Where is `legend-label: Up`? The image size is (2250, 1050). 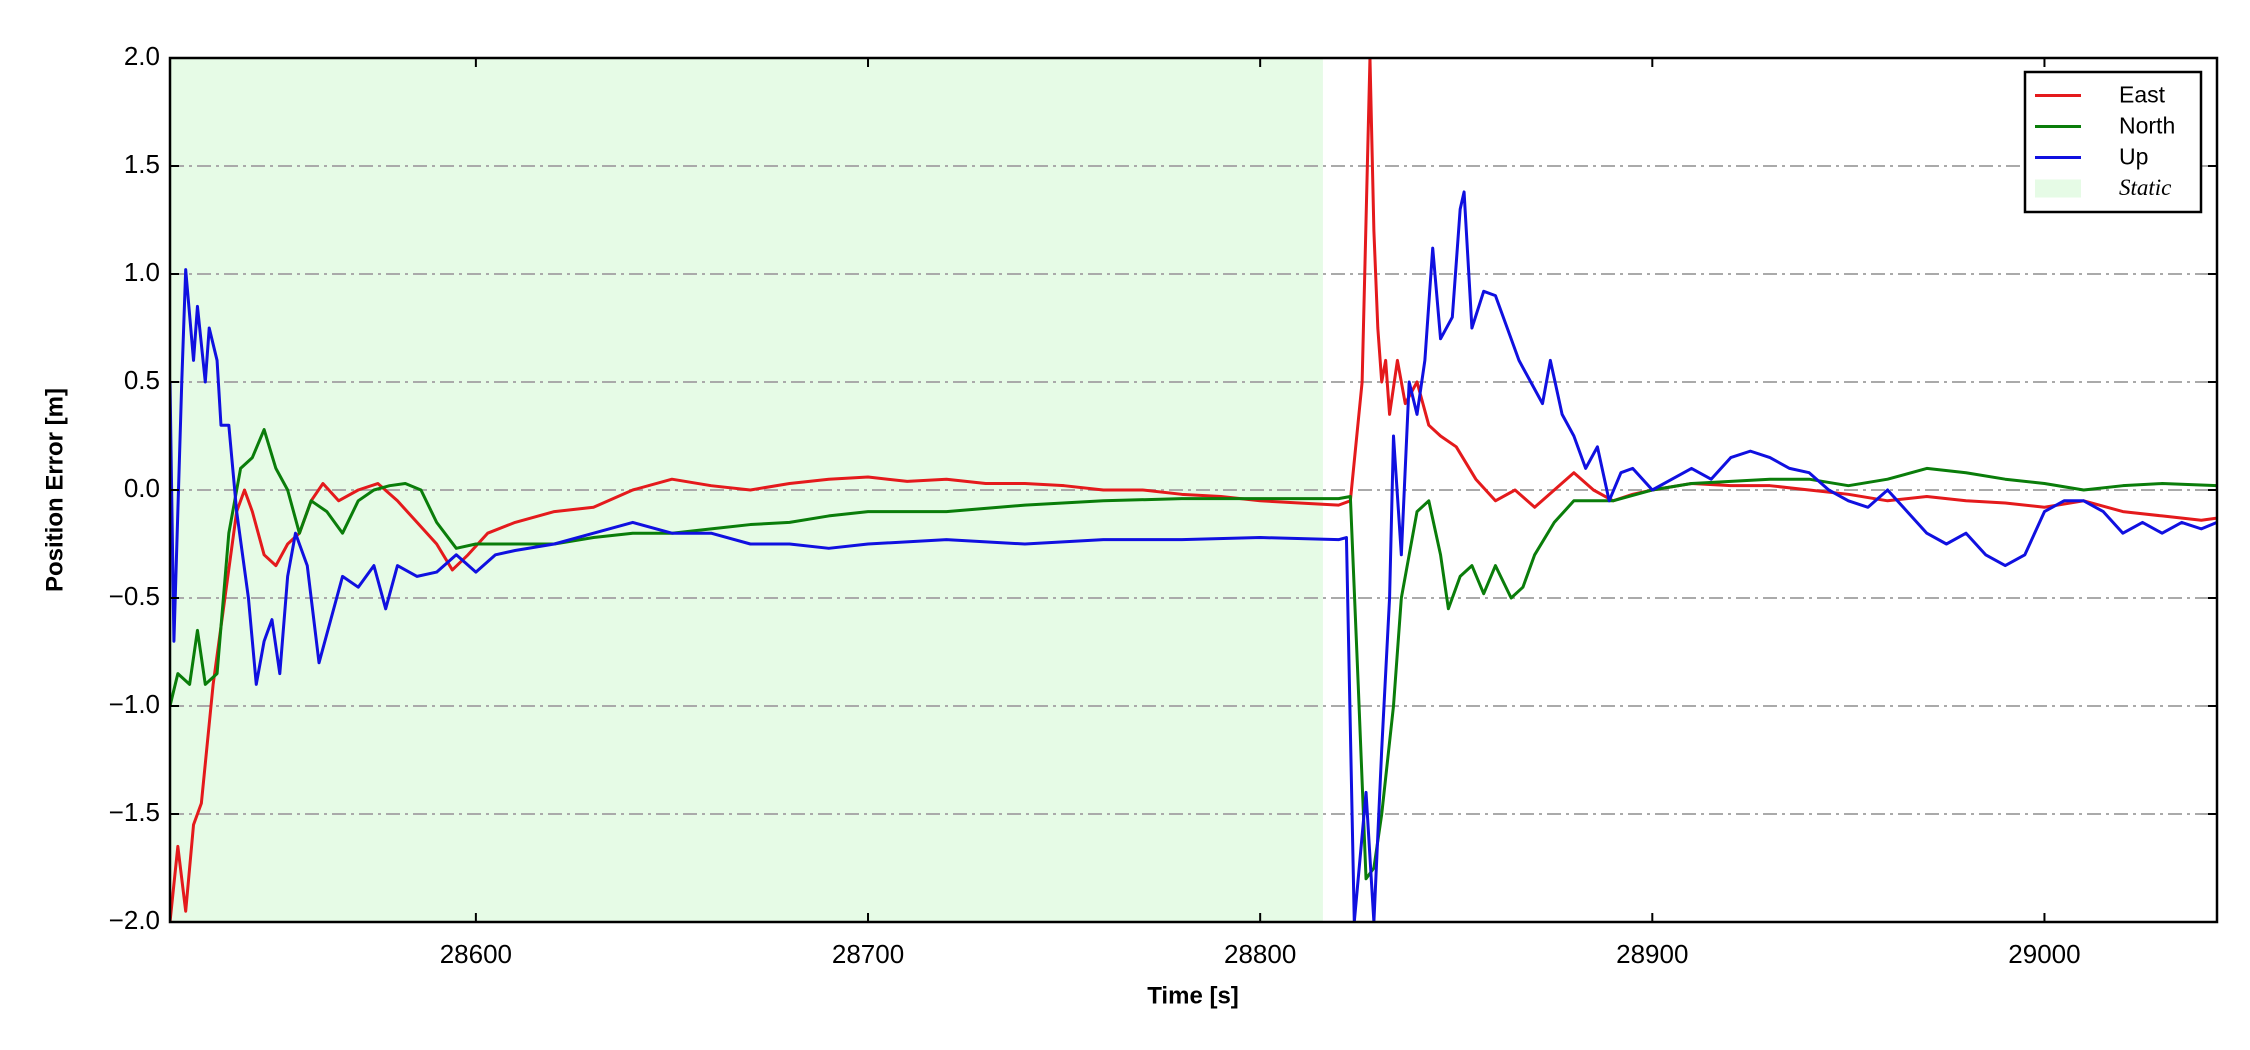 legend-label: Up is located at coordinates (2133, 157).